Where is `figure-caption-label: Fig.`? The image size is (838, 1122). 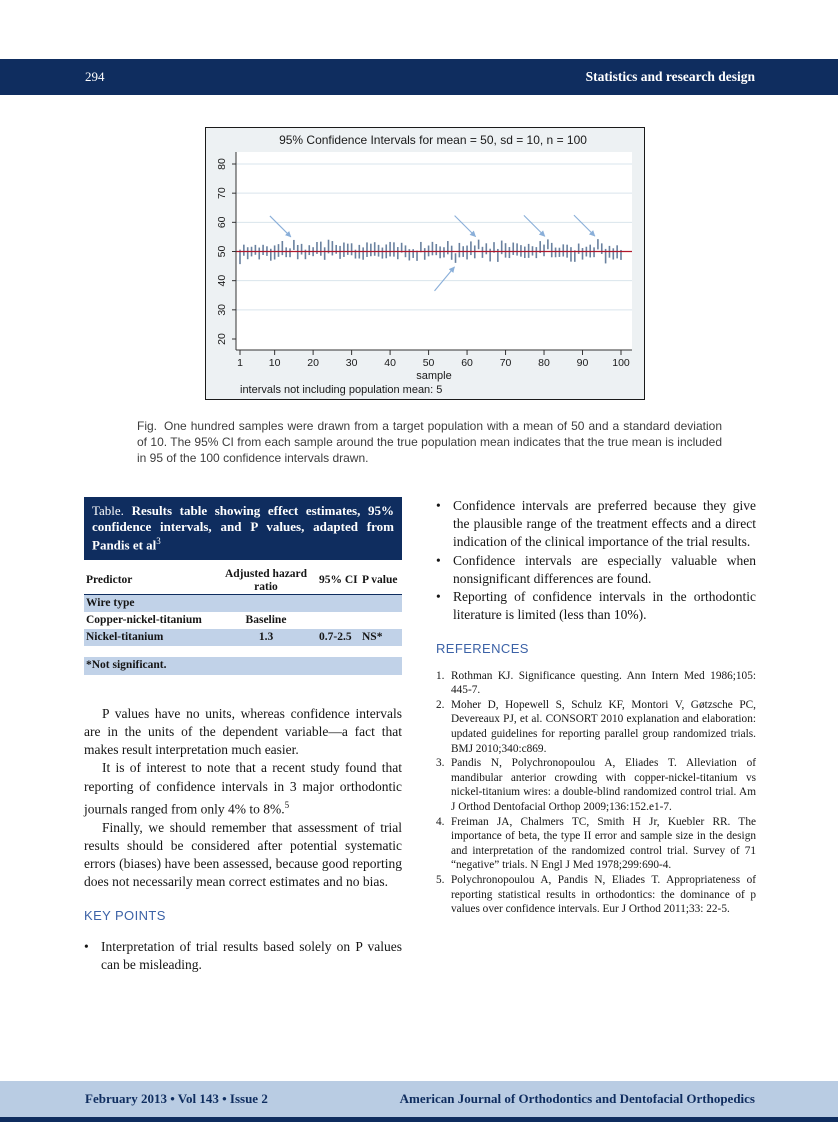 figure-caption-label: Fig. is located at coordinates (147, 426).